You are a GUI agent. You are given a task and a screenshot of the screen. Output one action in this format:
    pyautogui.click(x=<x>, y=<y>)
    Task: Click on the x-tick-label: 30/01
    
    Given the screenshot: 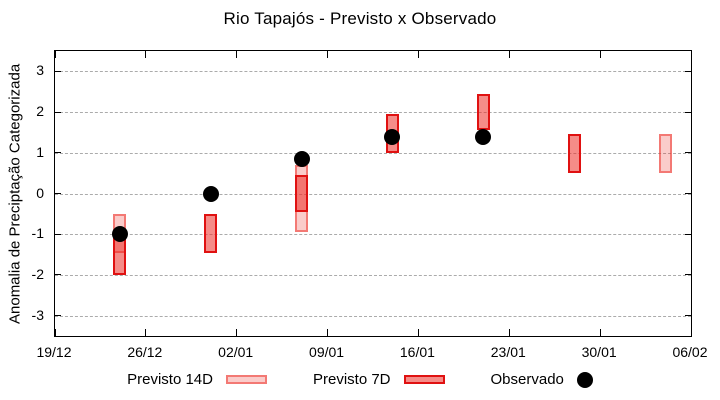 What is the action you would take?
    pyautogui.click(x=599, y=352)
    